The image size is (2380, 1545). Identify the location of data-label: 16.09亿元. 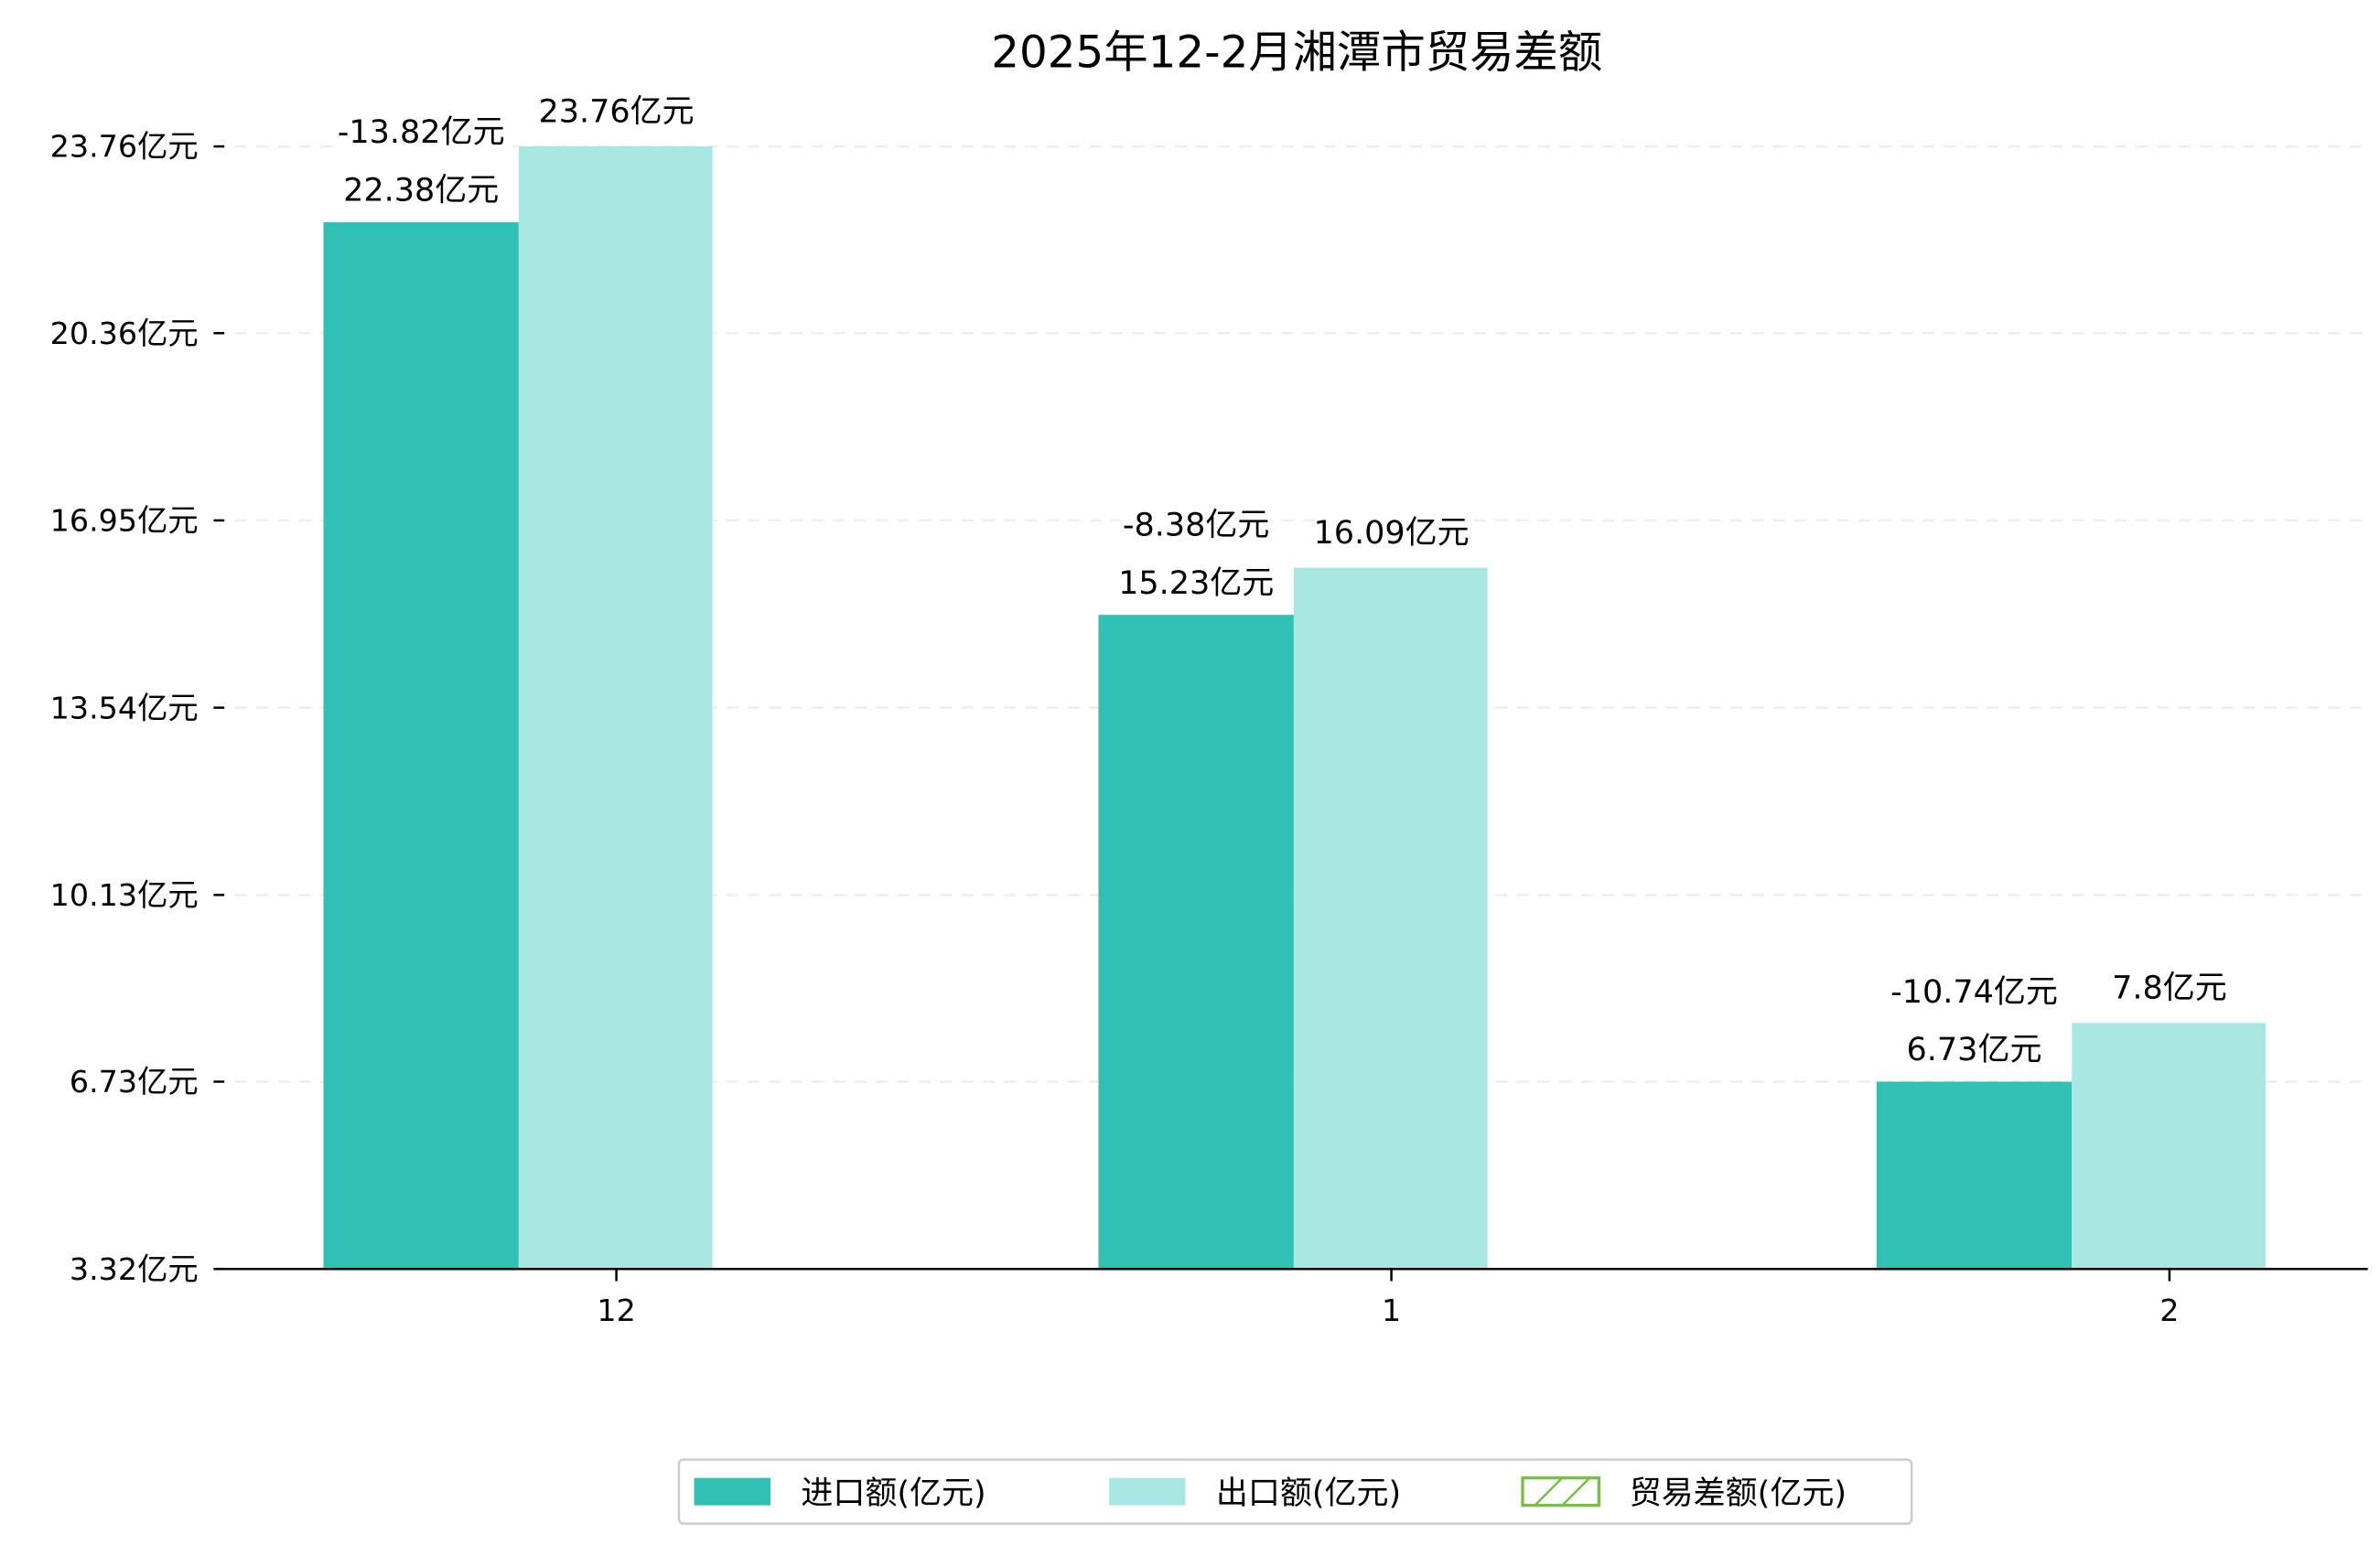
(1391, 533).